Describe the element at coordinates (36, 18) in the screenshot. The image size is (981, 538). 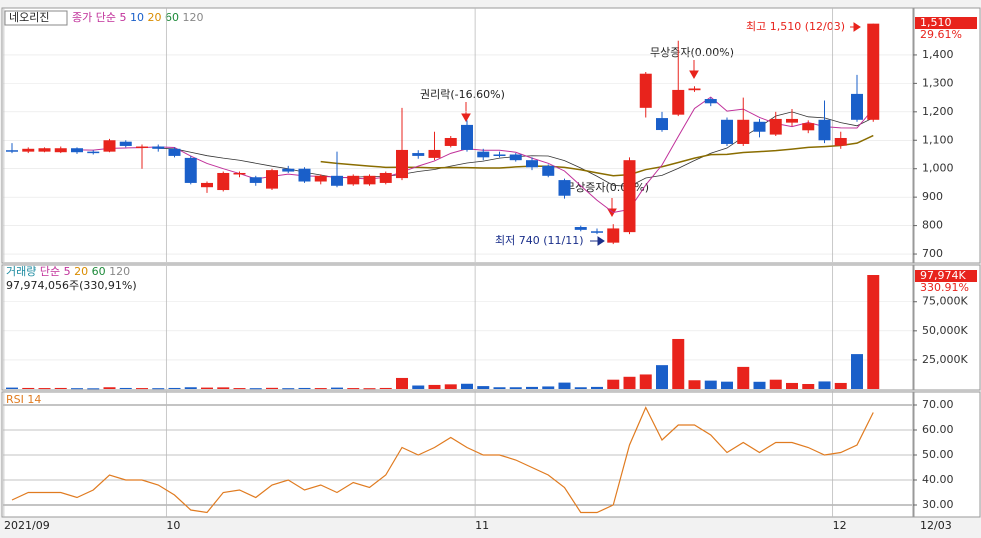
I see `title-box` at that location.